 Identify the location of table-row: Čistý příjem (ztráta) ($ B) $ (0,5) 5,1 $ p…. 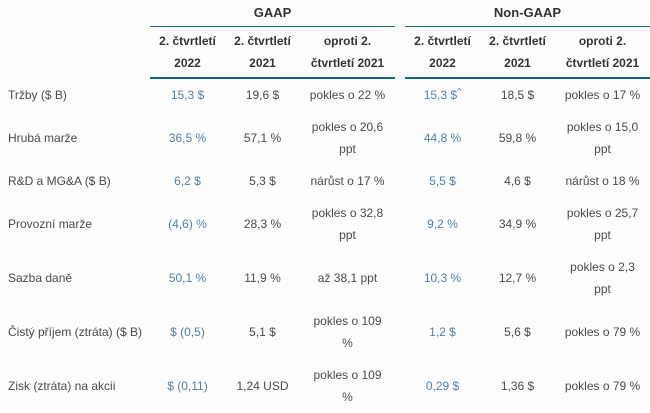
(325, 332).